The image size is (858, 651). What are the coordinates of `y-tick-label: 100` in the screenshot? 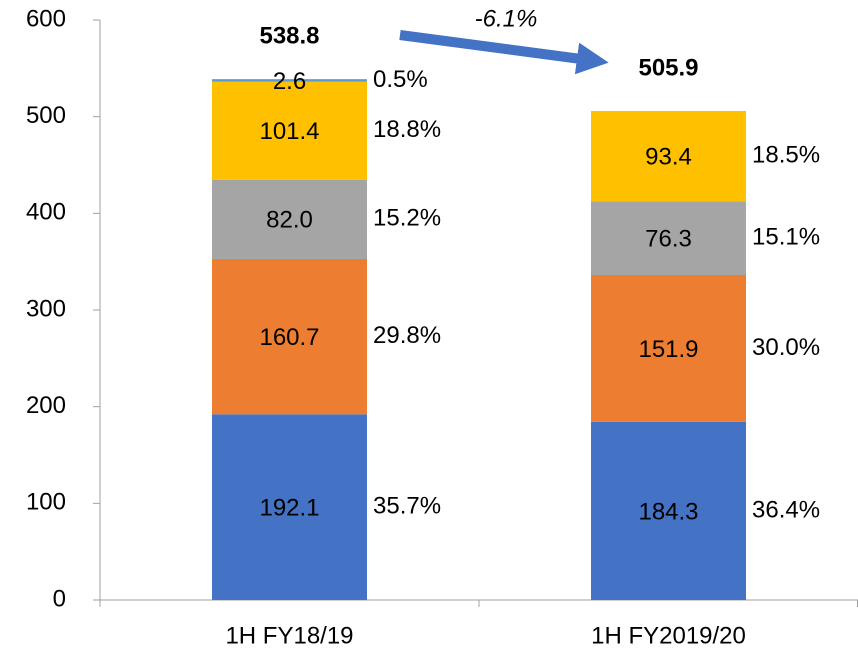 It's located at (46, 502).